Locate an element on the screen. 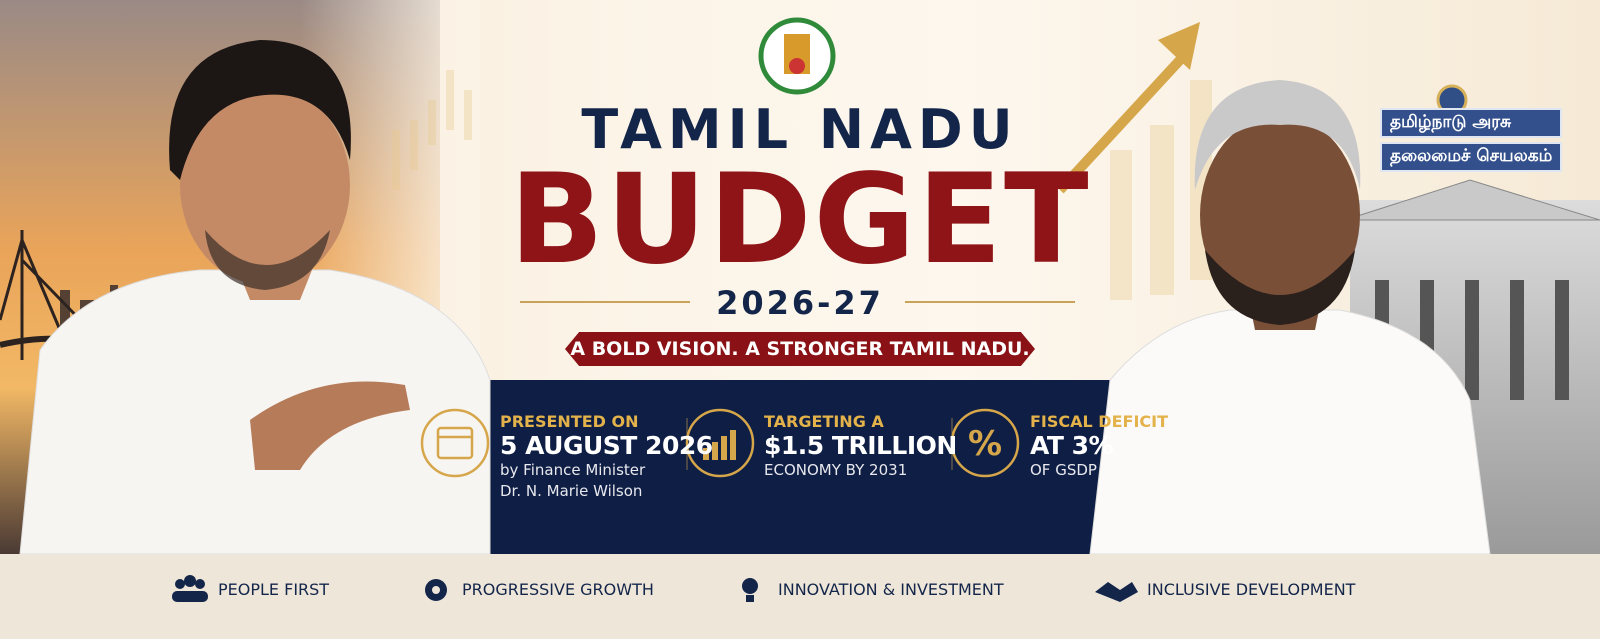  pillar-bar is located at coordinates (800, 596).